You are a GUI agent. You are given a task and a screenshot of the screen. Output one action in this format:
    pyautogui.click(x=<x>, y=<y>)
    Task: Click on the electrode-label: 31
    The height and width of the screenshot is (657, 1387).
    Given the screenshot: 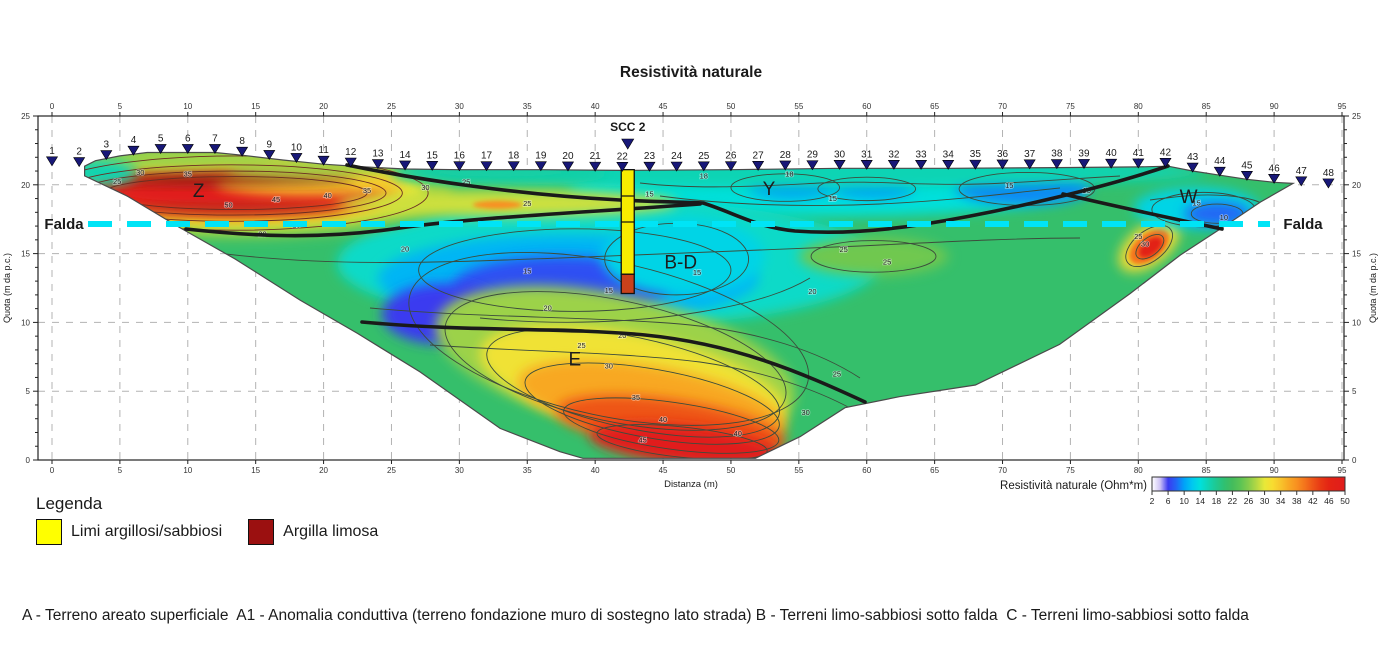 What is the action you would take?
    pyautogui.click(x=867, y=154)
    